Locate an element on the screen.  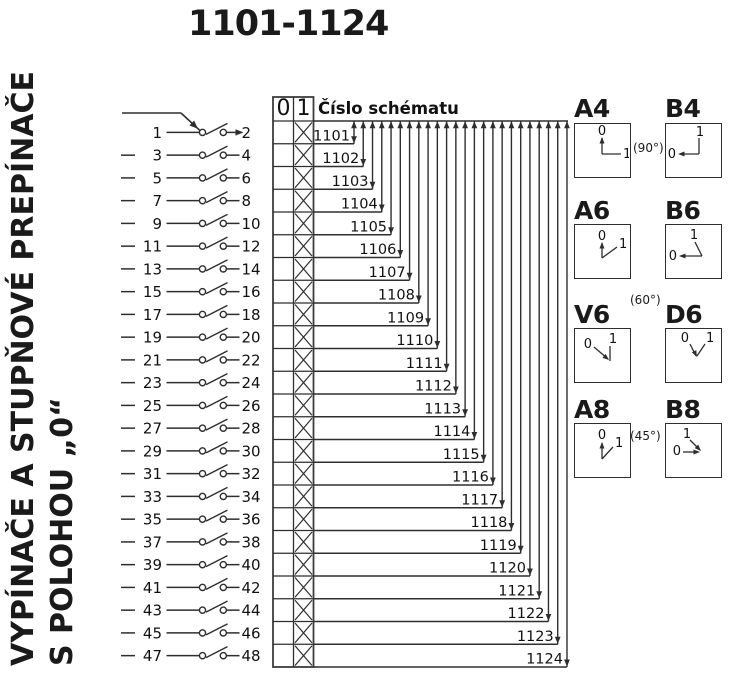
terminal-number-left: 45 is located at coordinates (152, 633).